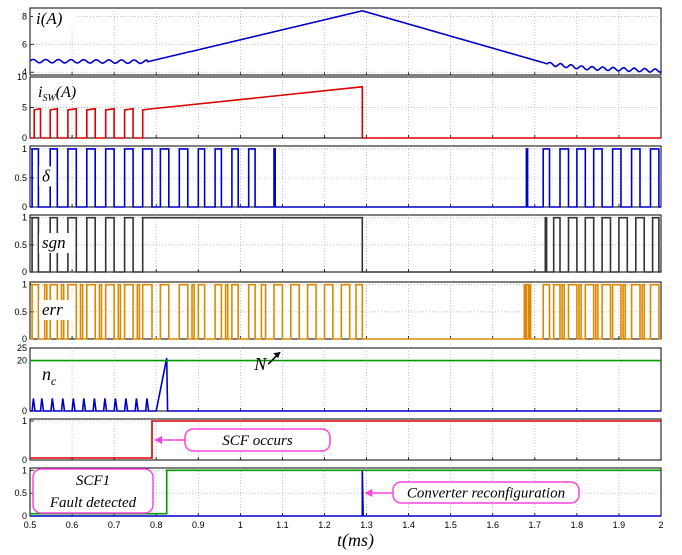 This screenshot has width=682, height=555. I want to click on panel-label: δ, so click(46, 175).